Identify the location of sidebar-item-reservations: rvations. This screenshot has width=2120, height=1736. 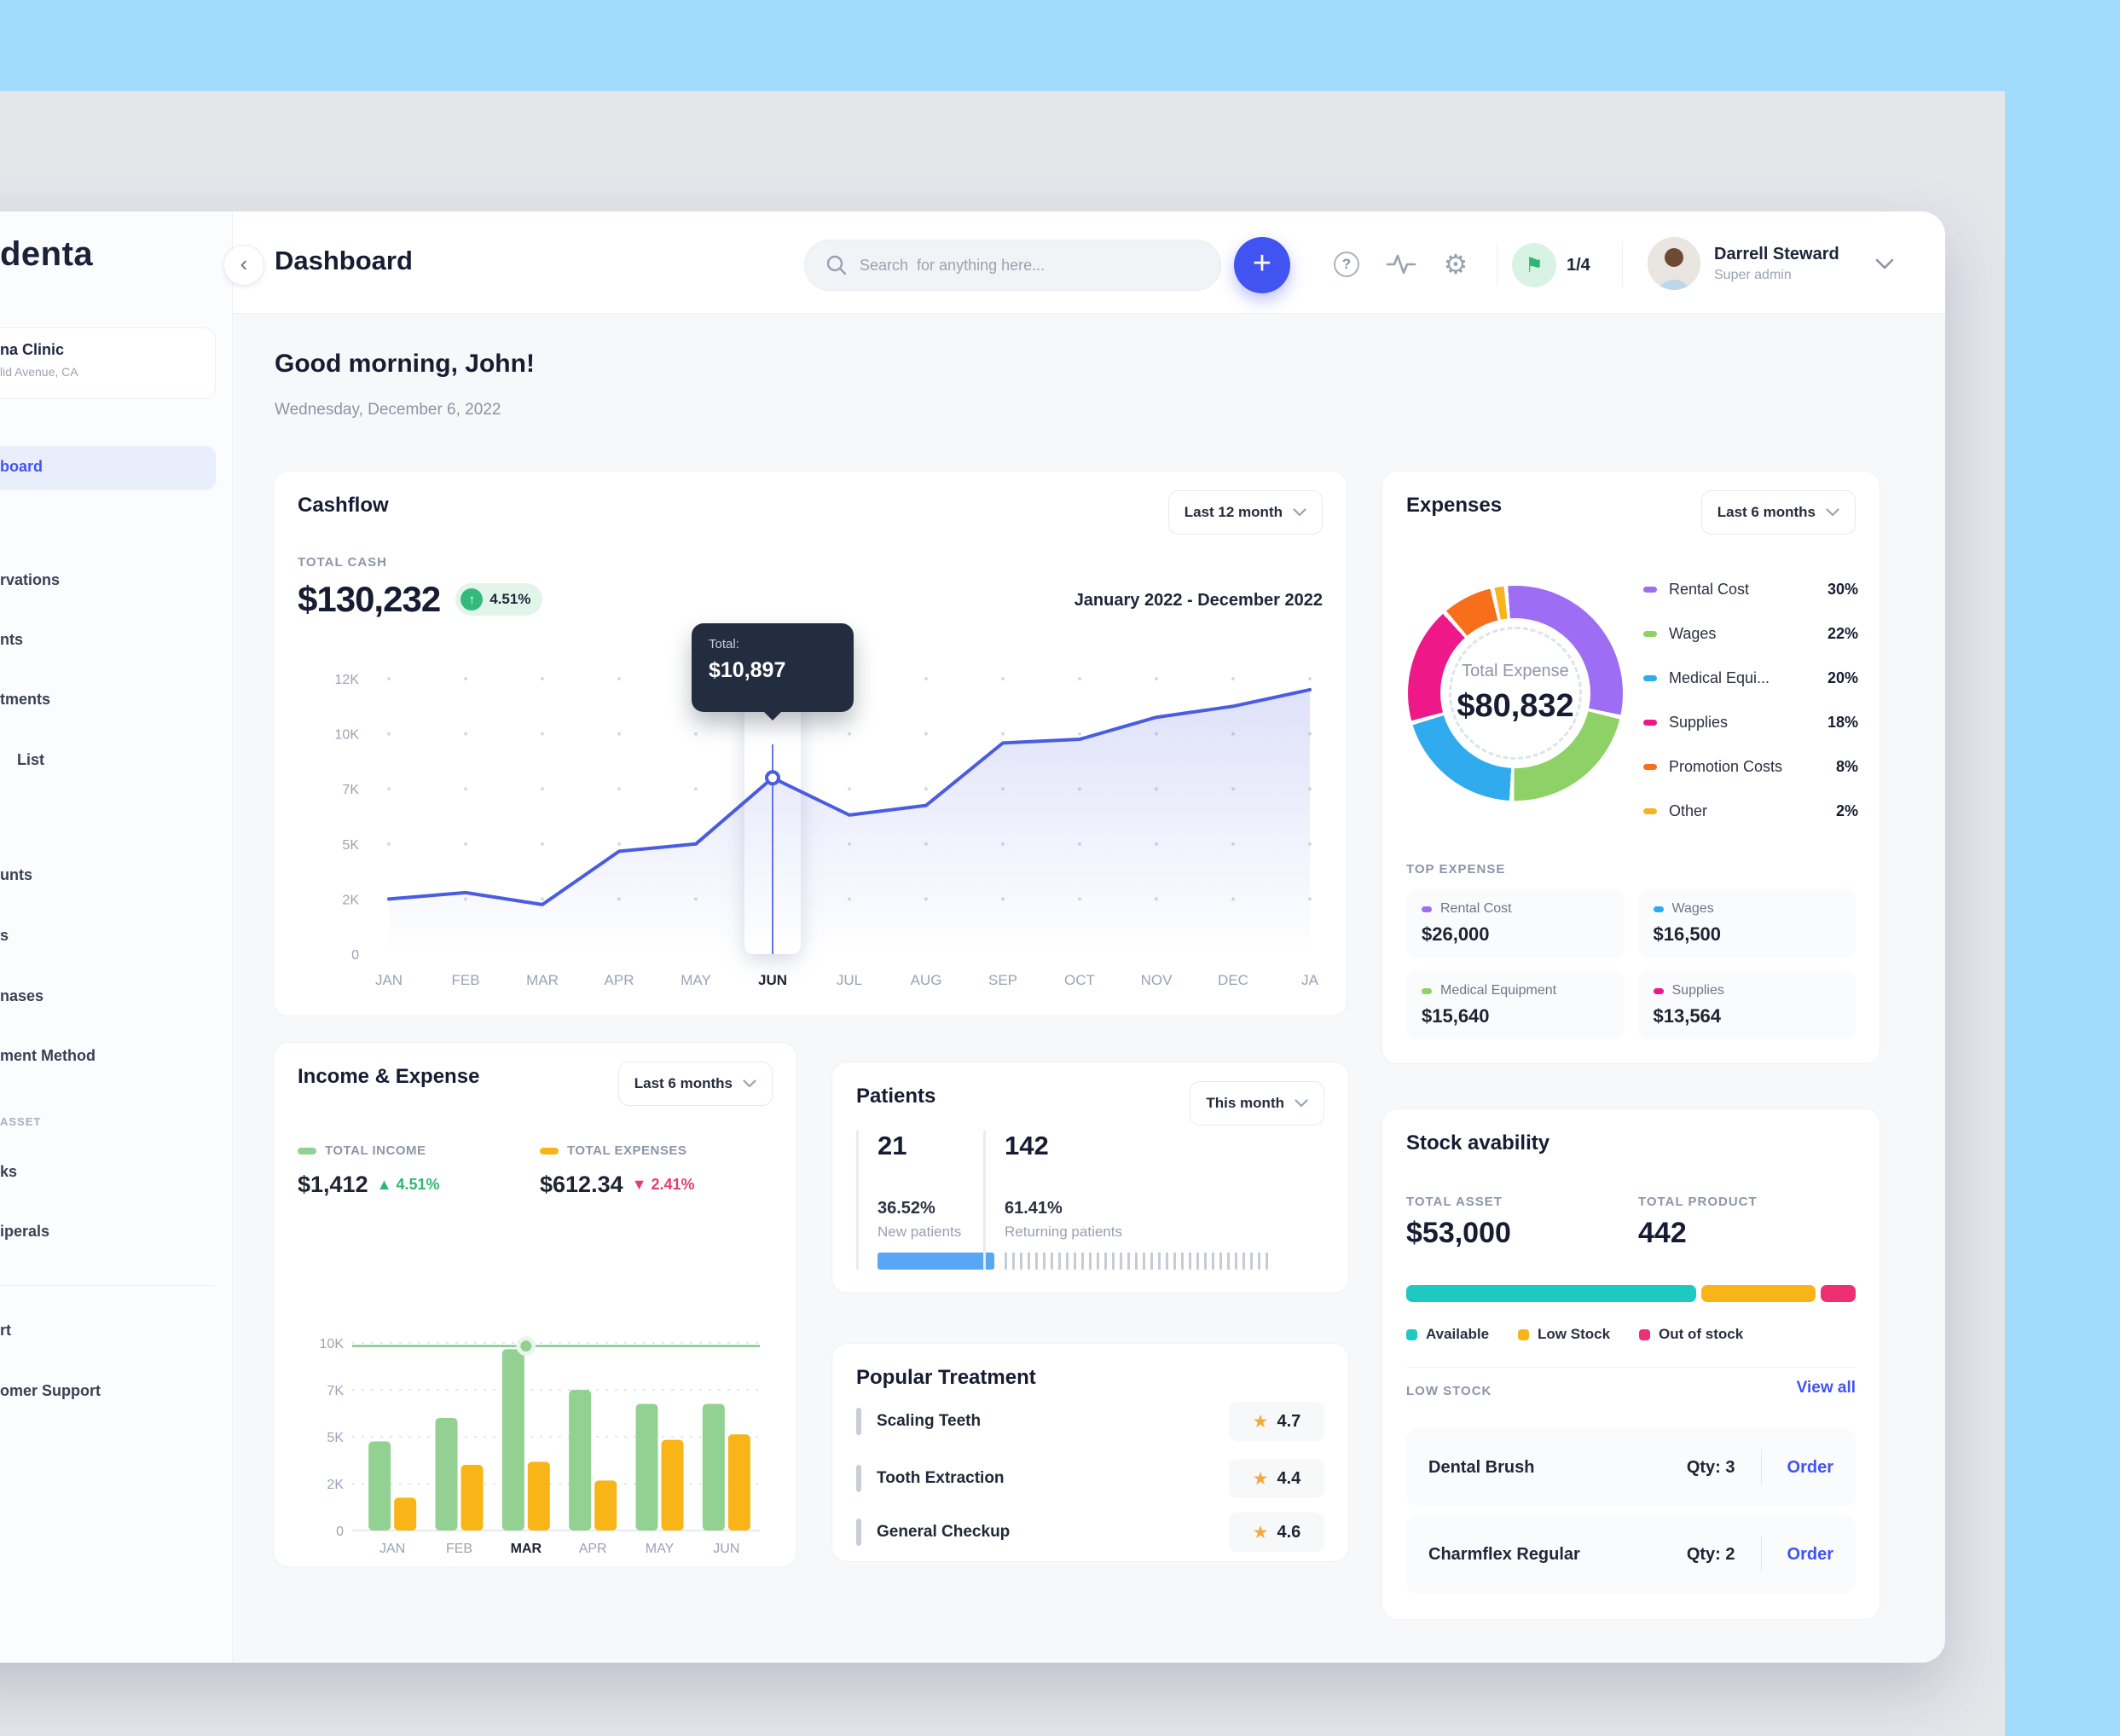
(30, 579).